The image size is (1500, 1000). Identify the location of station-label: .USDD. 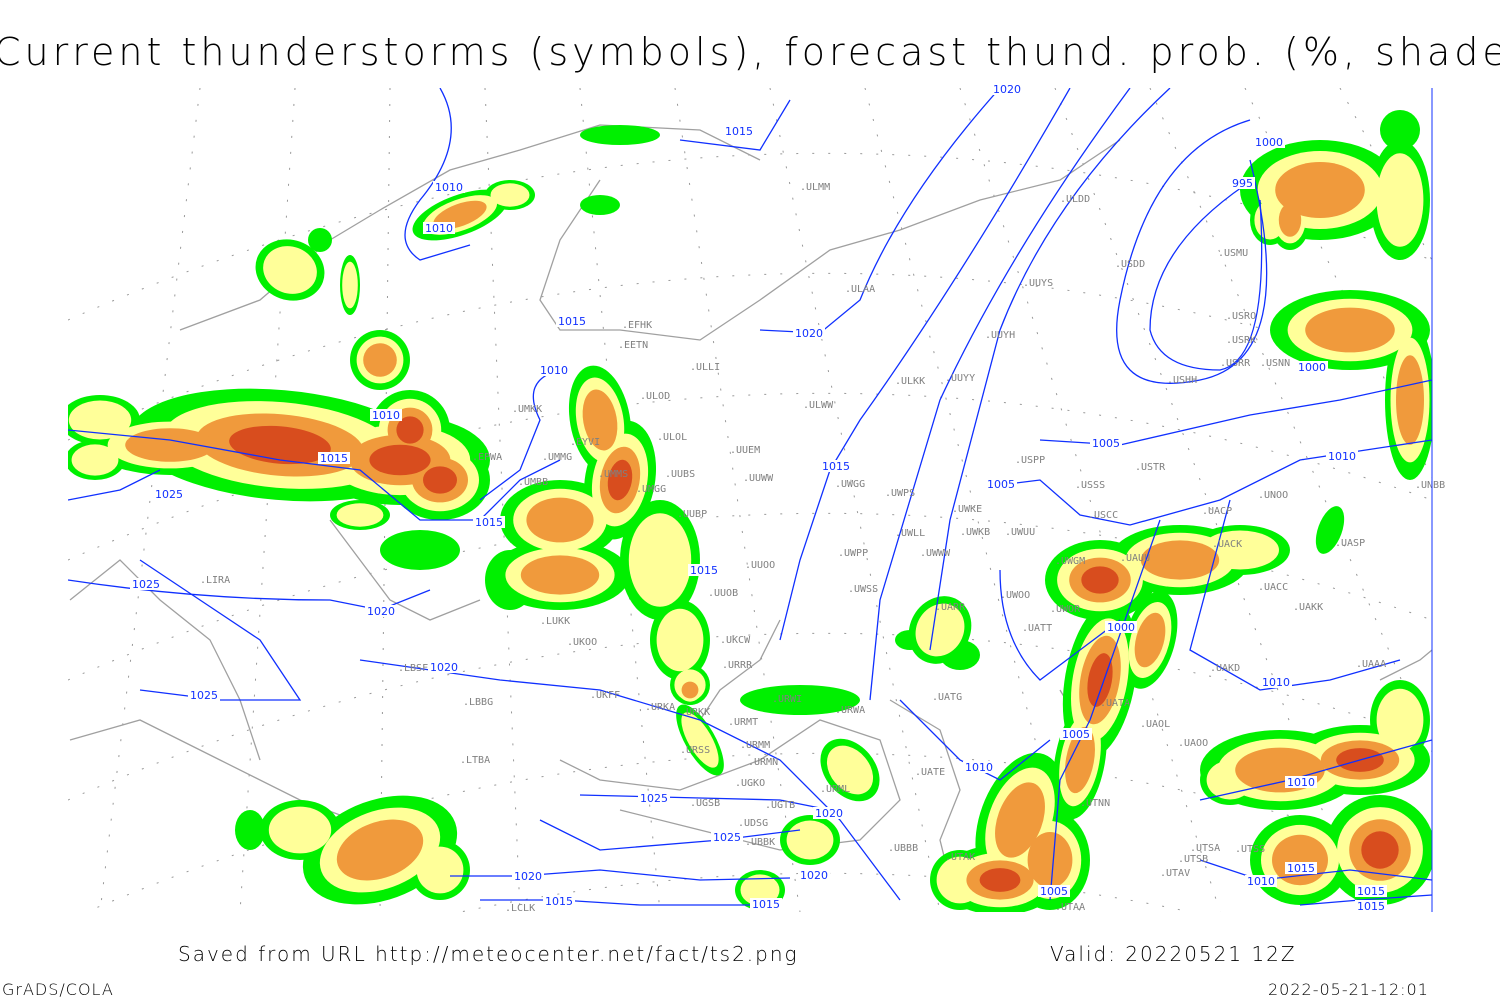
(1130, 264).